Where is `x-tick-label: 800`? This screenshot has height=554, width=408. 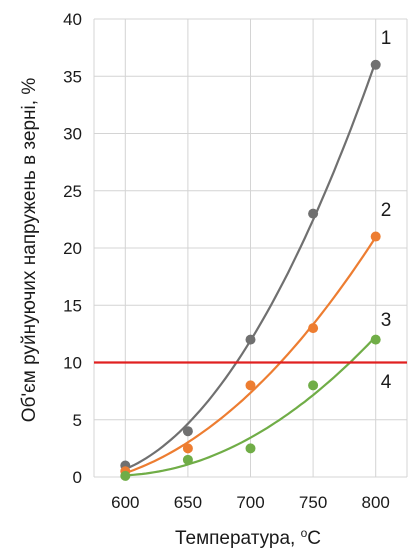
x-tick-label: 800 is located at coordinates (376, 502).